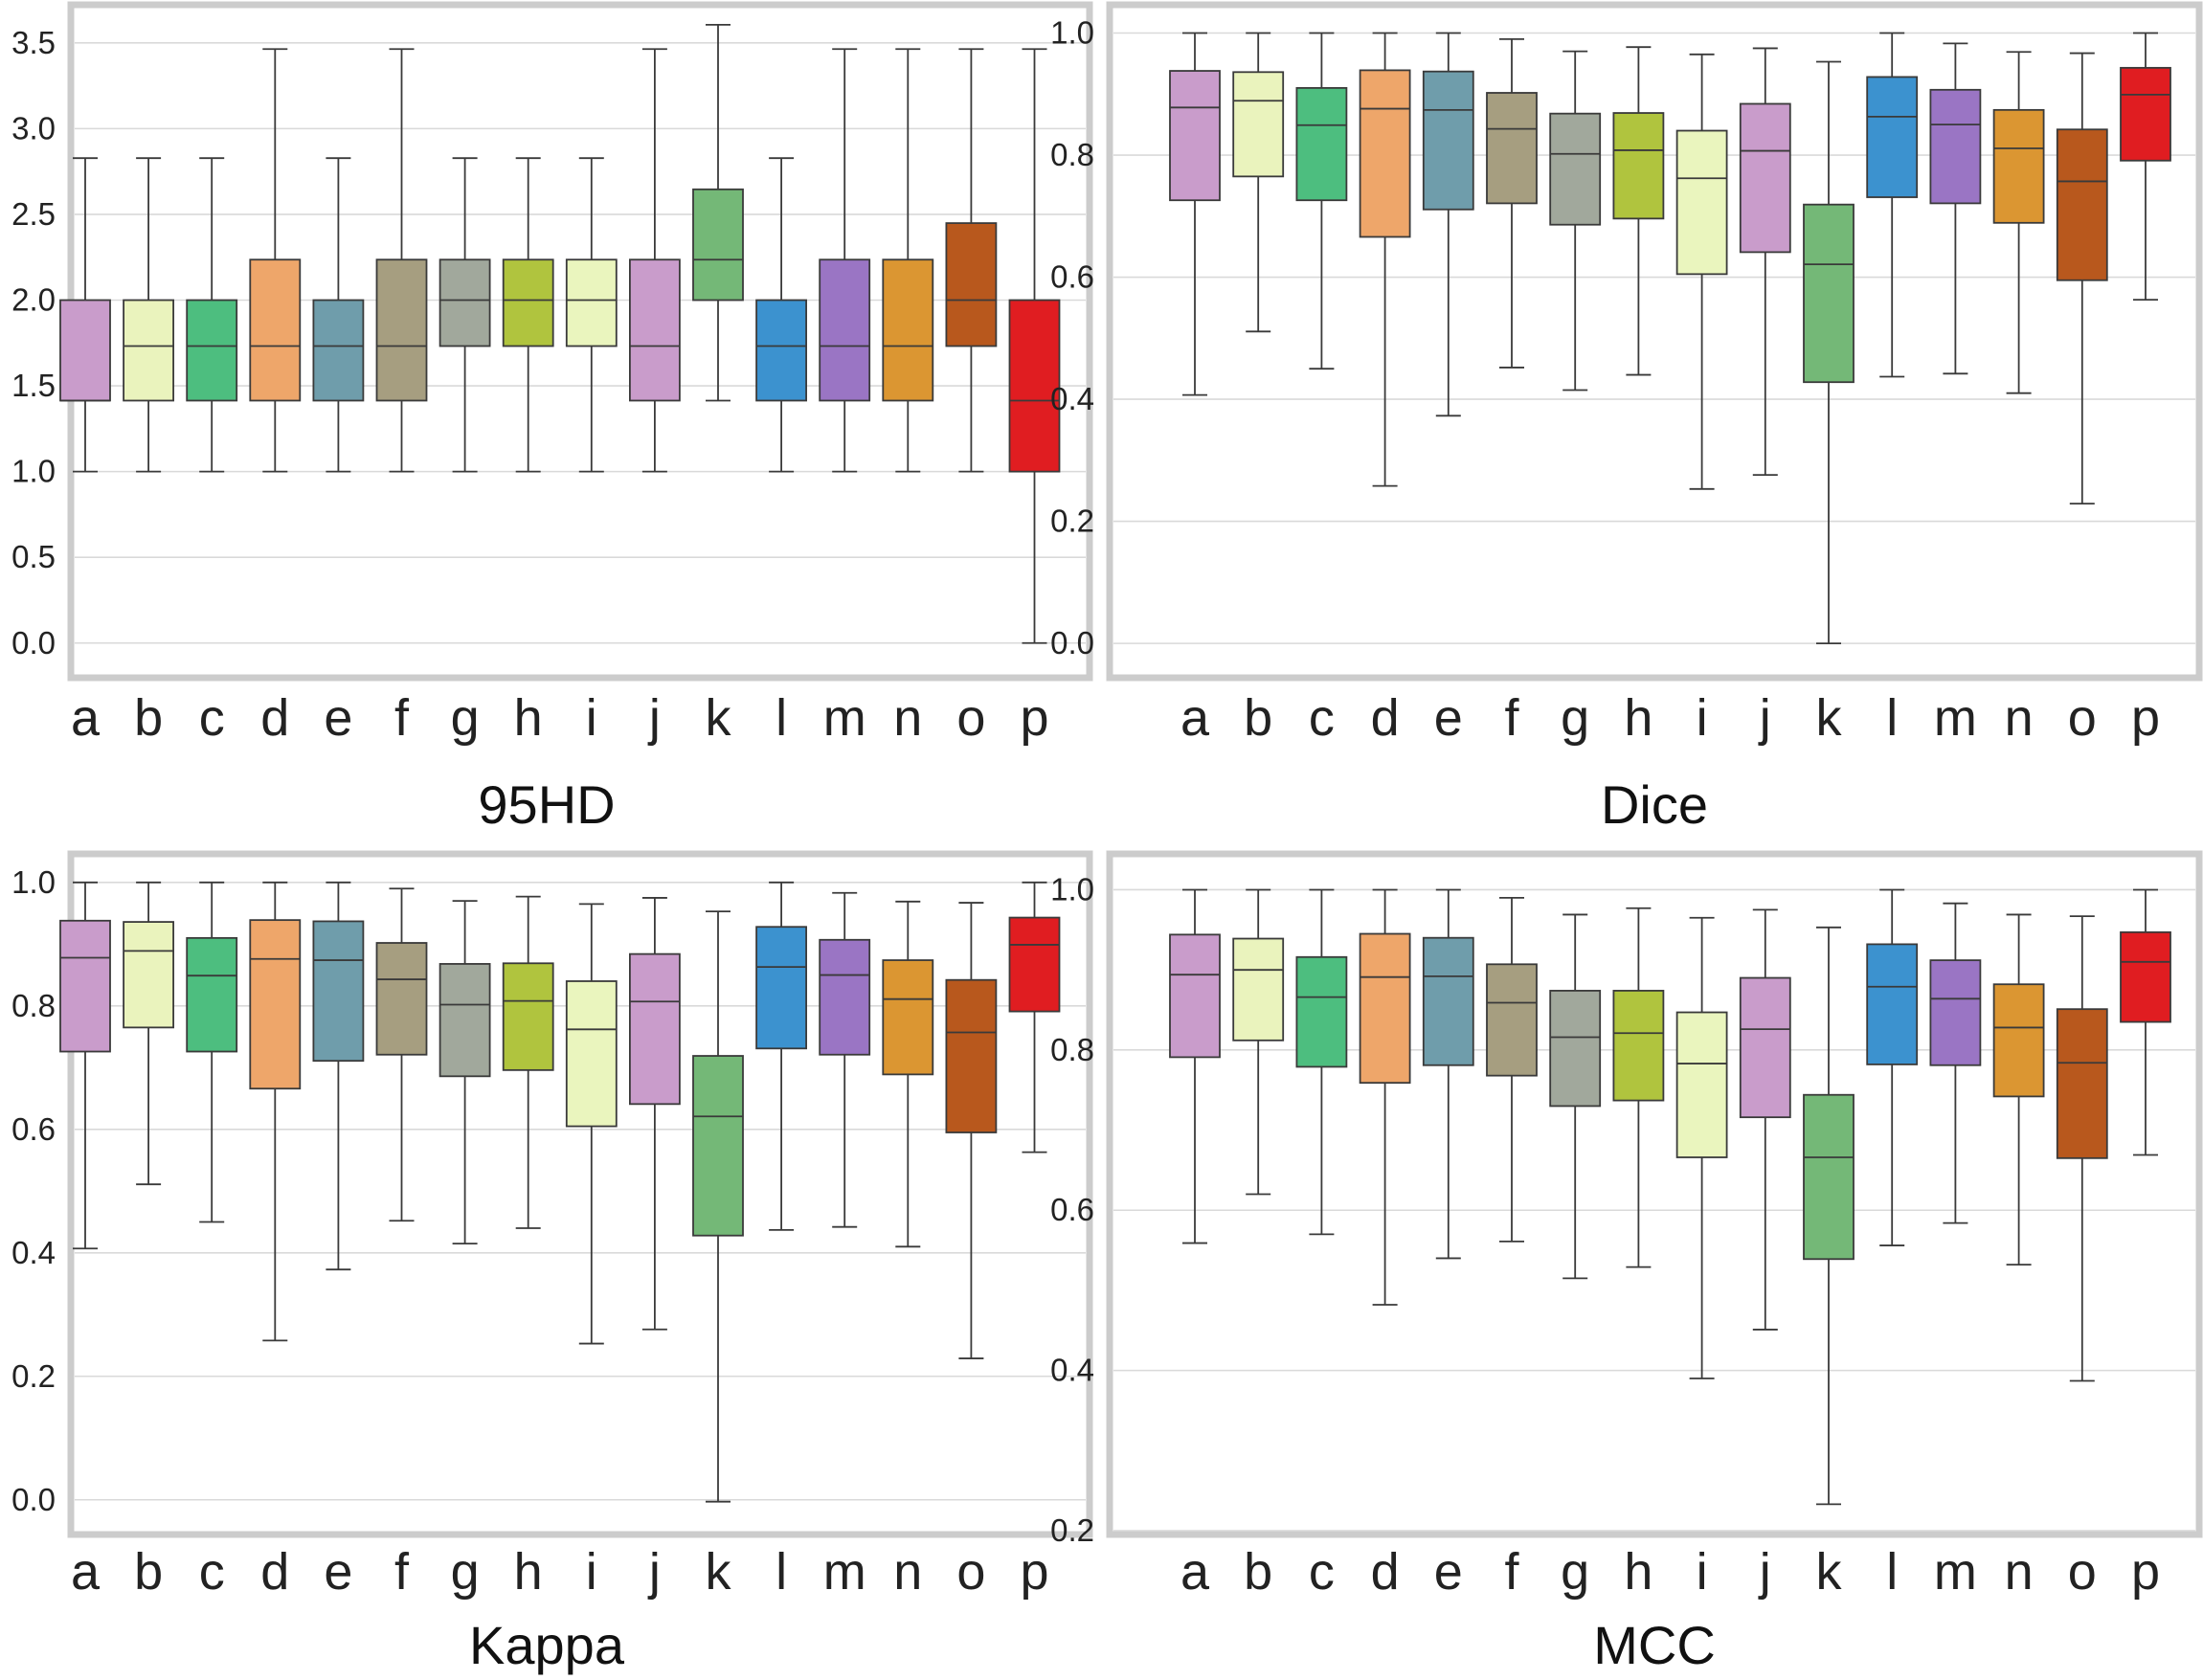 The height and width of the screenshot is (1680, 2203). Describe the element at coordinates (1638, 1572) in the screenshot. I see `x-tick-label: h` at that location.